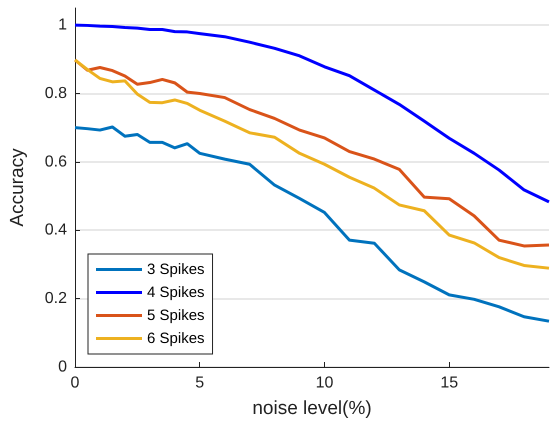 The image size is (550, 434). Describe the element at coordinates (176, 338) in the screenshot. I see `legend-label: 6 Spikes` at that location.